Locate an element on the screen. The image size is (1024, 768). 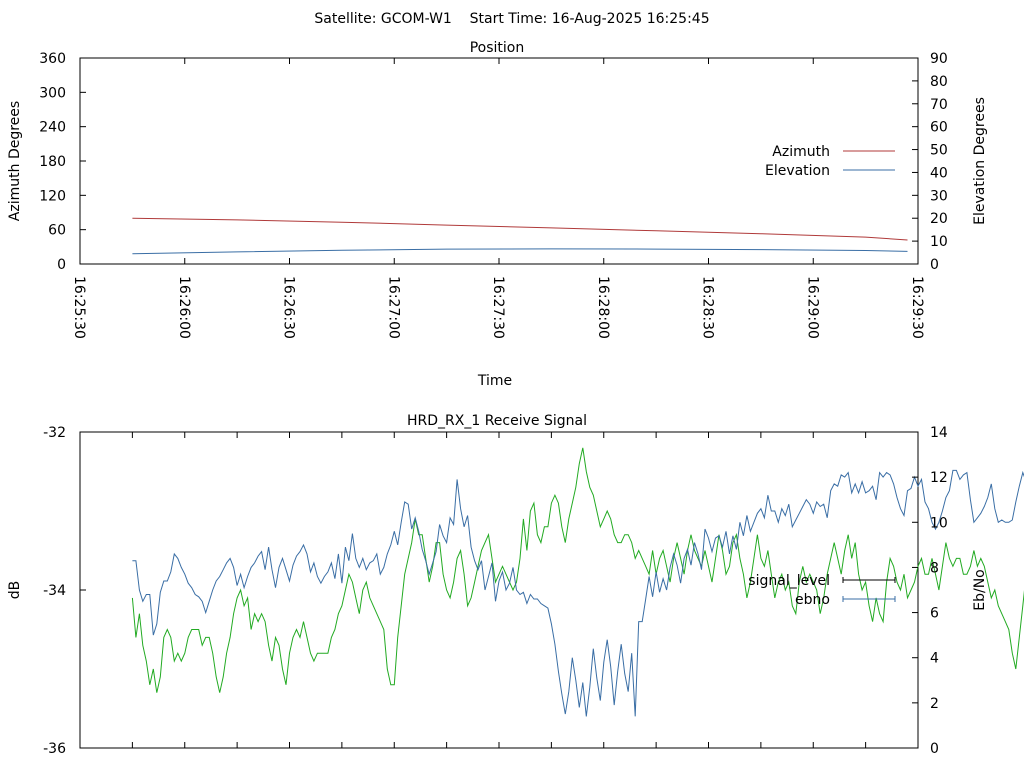
receive-signal-y-axis-label: dB is located at coordinates (15, 590).